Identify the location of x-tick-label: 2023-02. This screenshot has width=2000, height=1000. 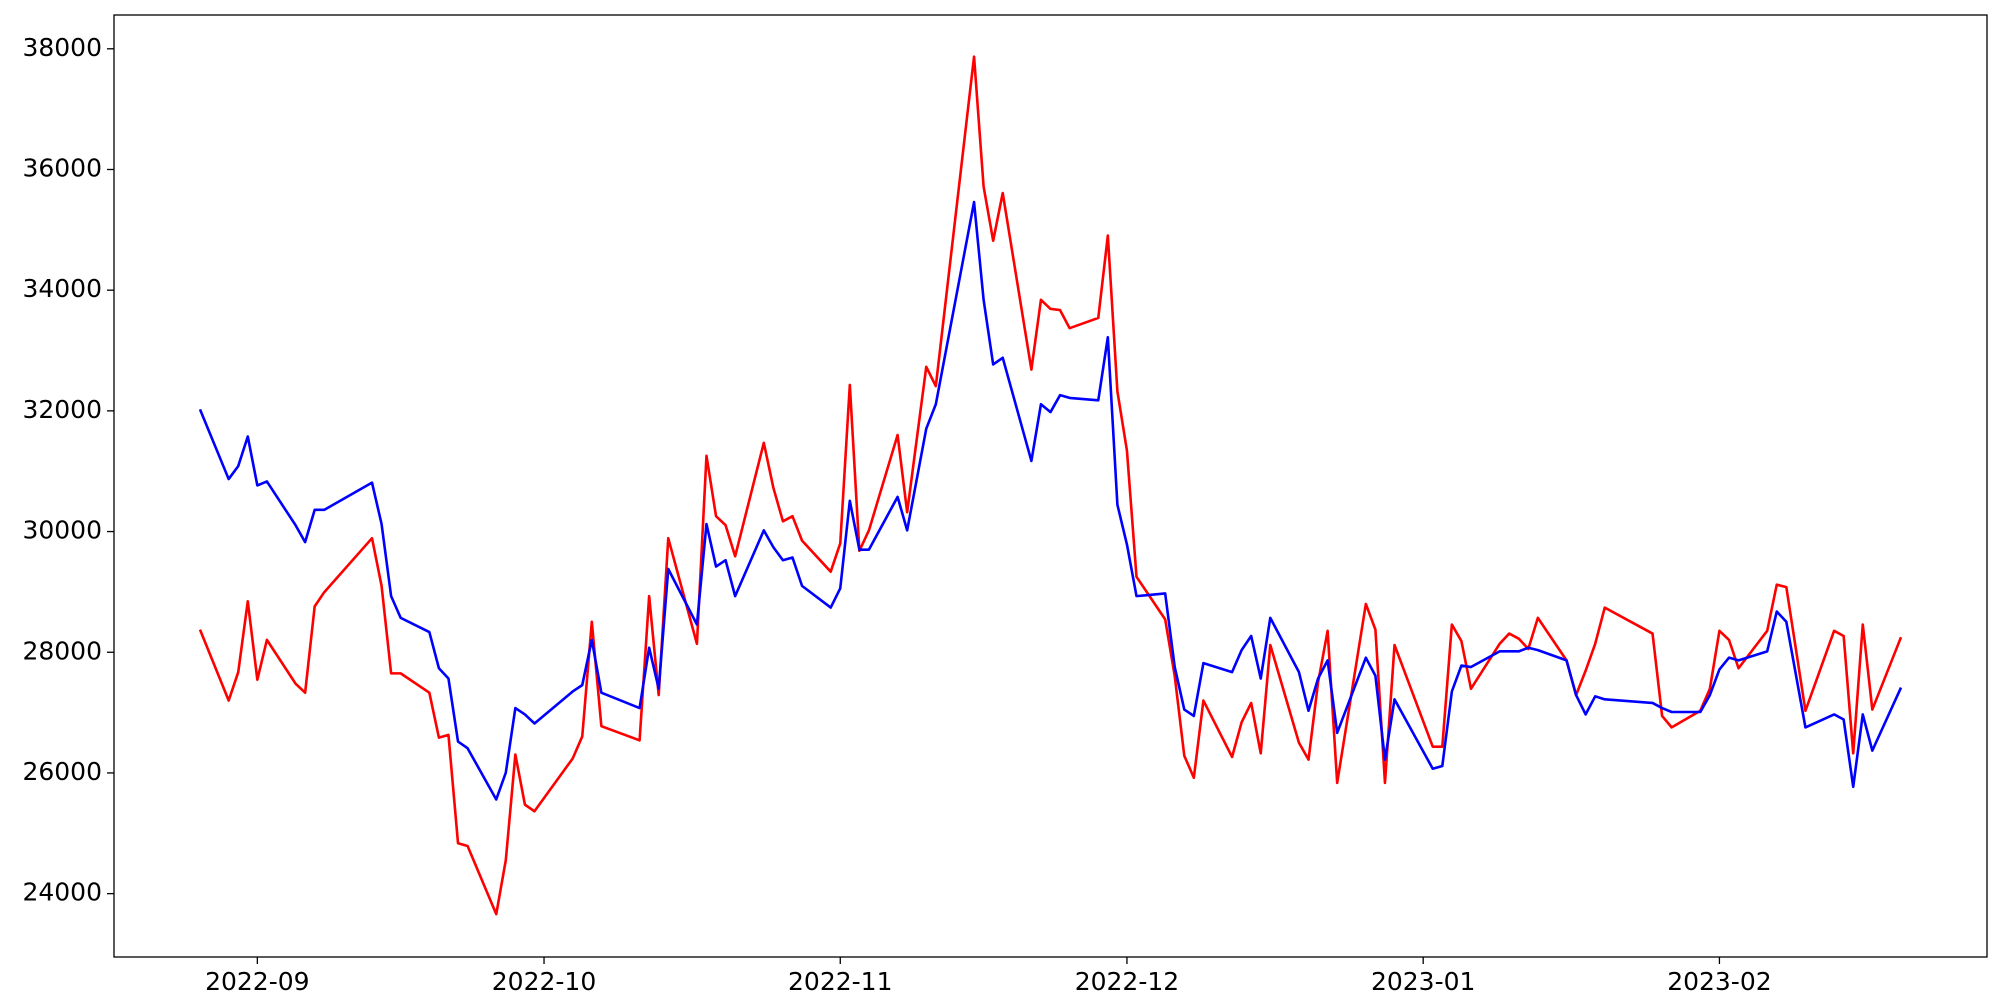
(1719, 981).